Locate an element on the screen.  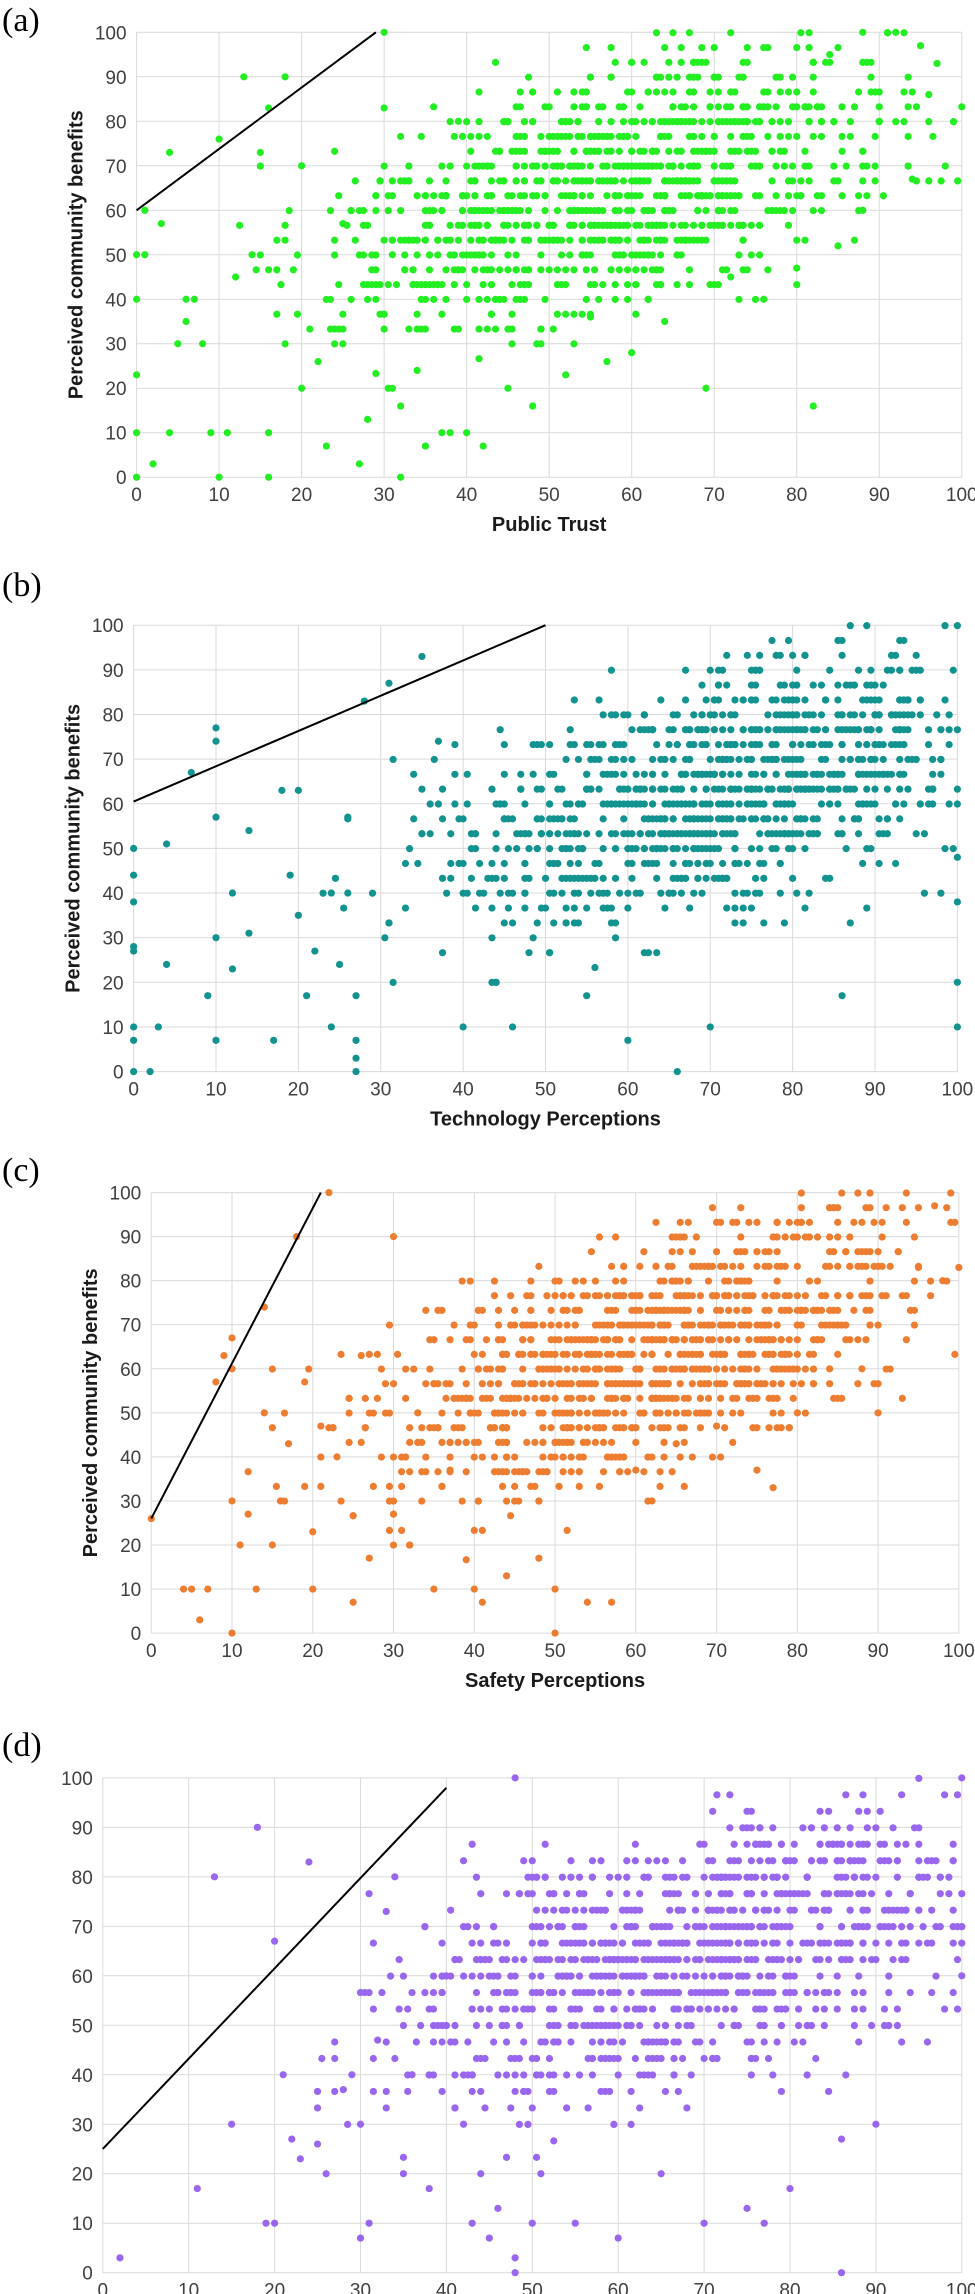
x-tick-label: 80 is located at coordinates (796, 495).